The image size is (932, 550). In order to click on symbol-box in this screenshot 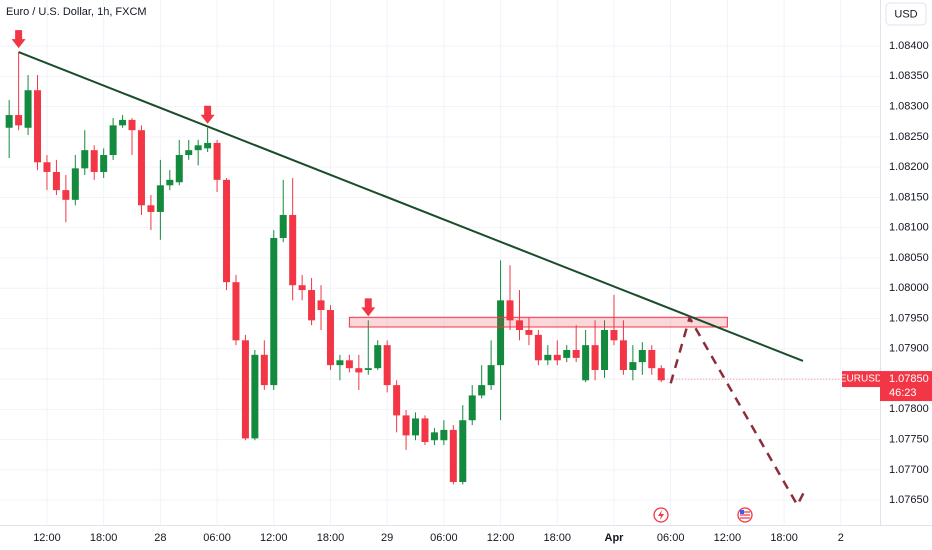, I will do `click(861, 379)`.